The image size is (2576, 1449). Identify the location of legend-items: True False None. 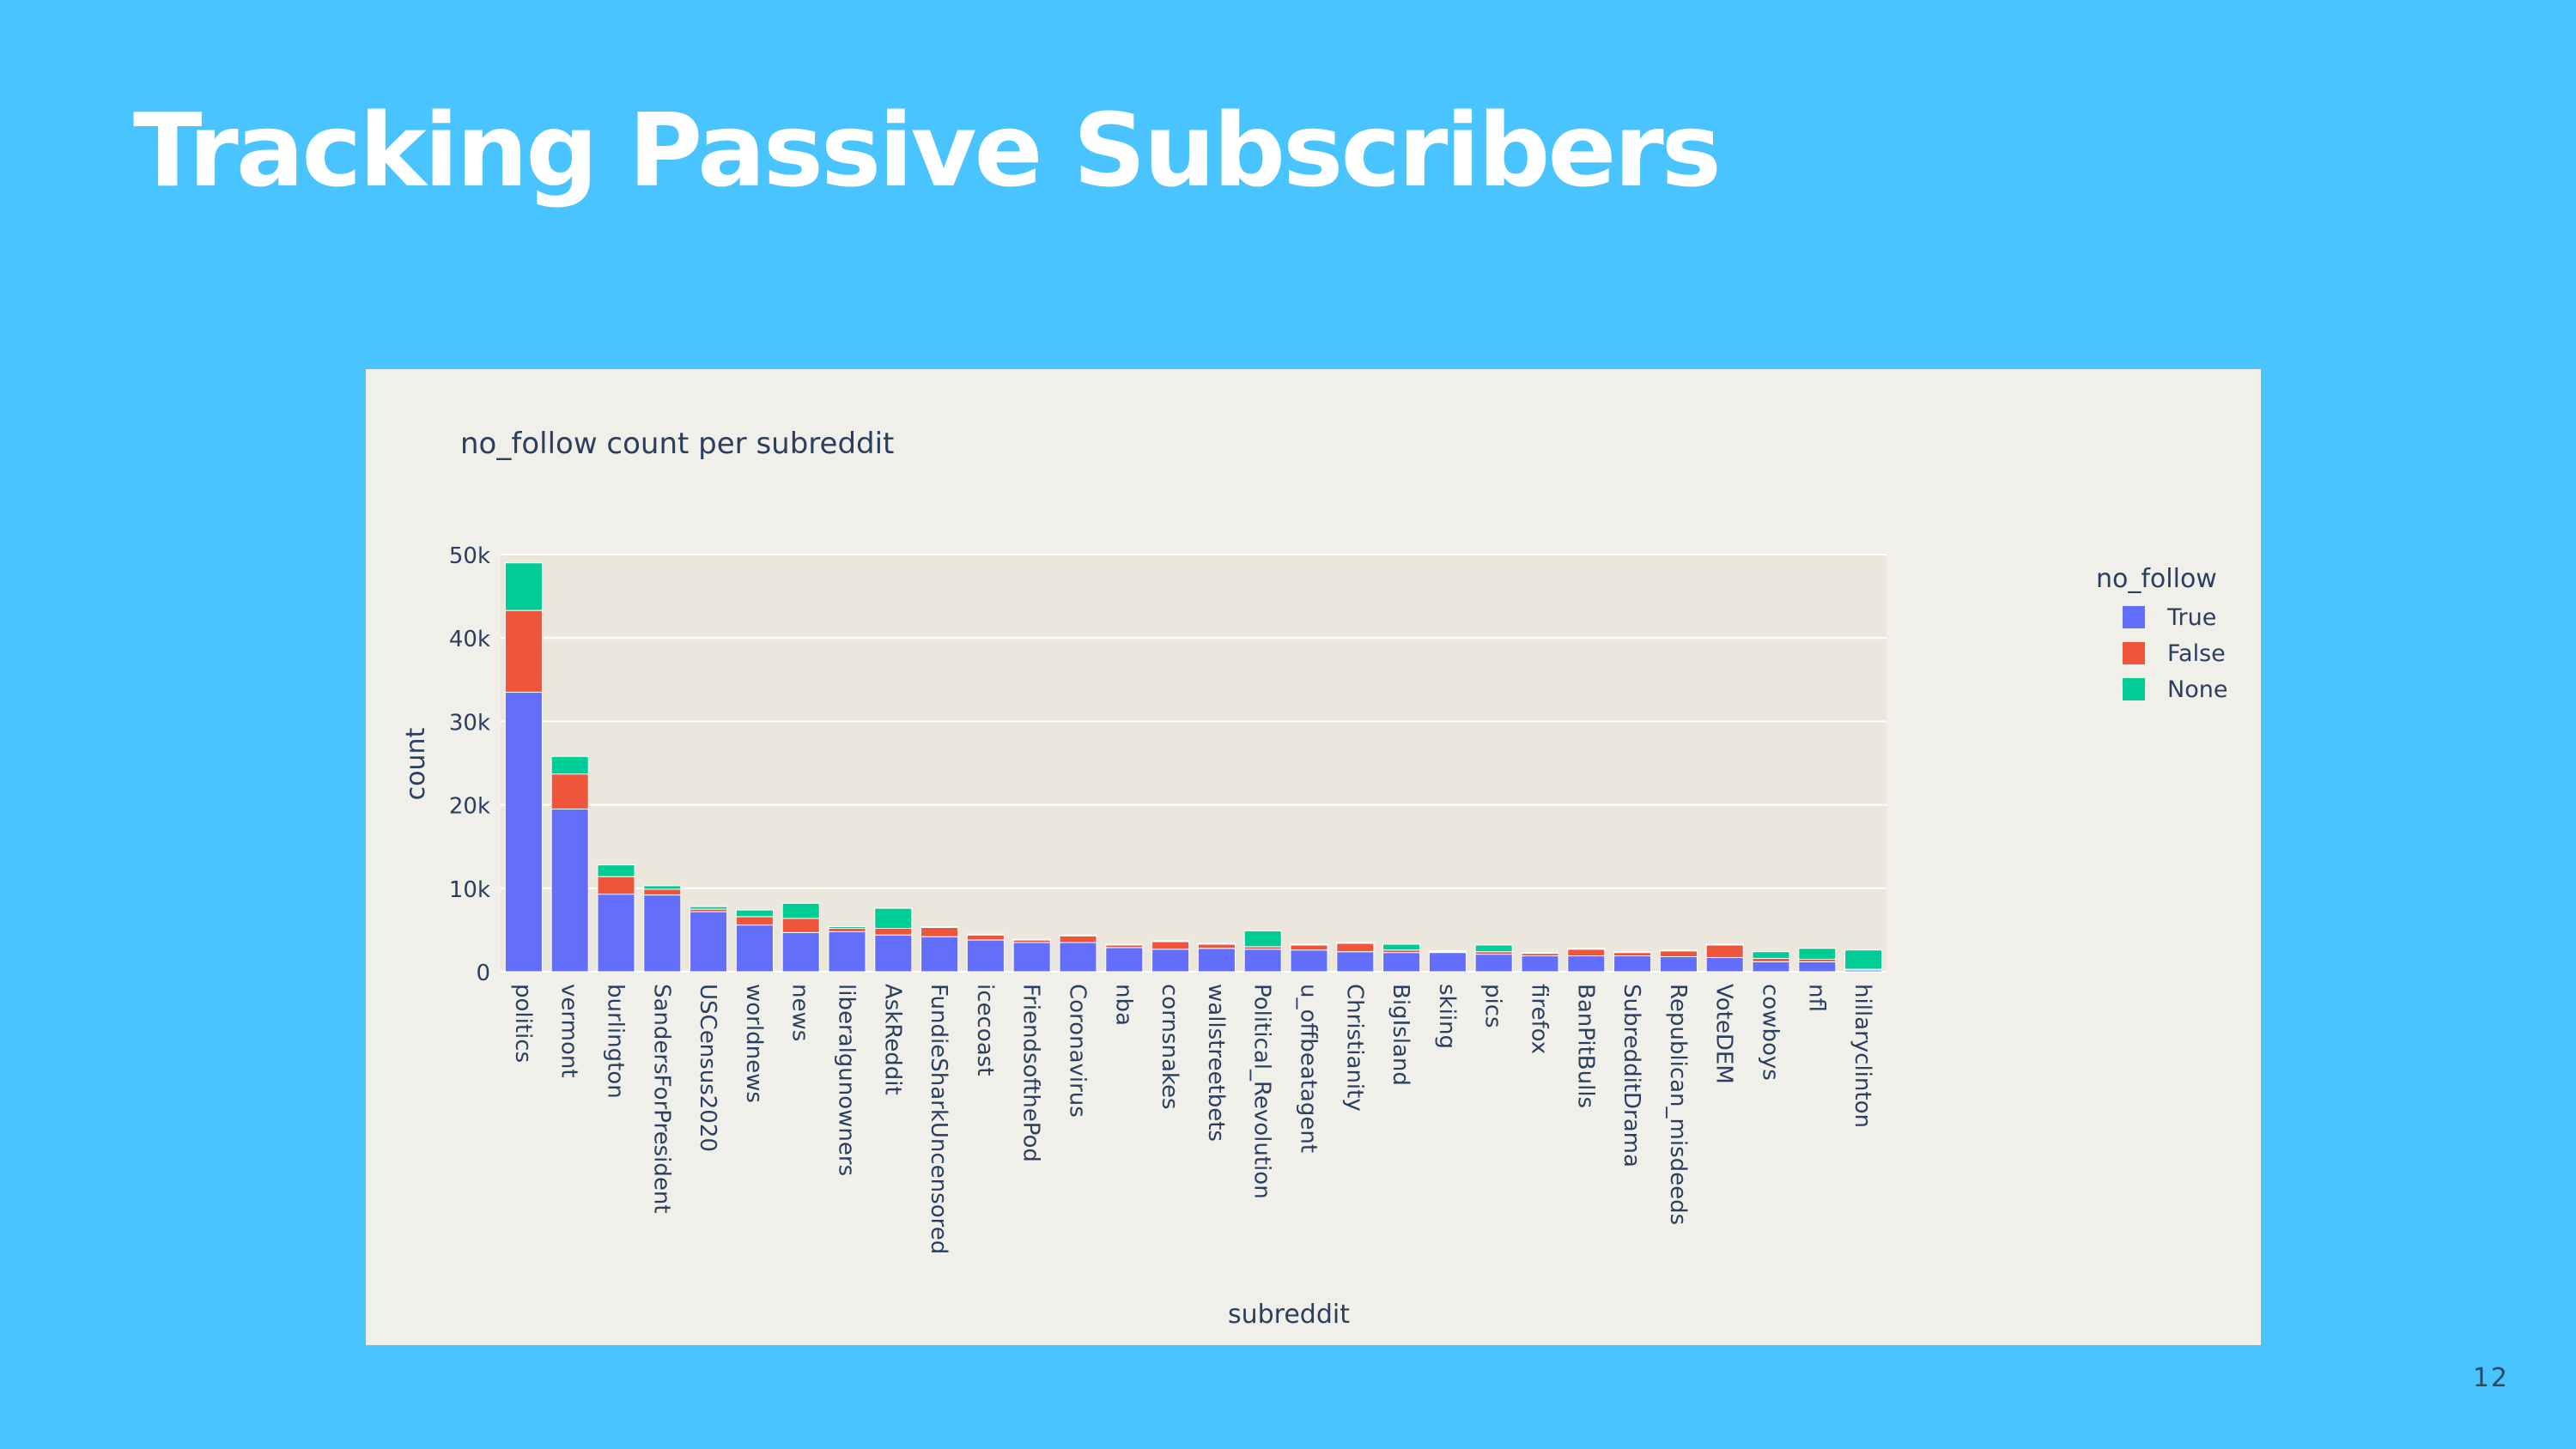
(2175, 653).